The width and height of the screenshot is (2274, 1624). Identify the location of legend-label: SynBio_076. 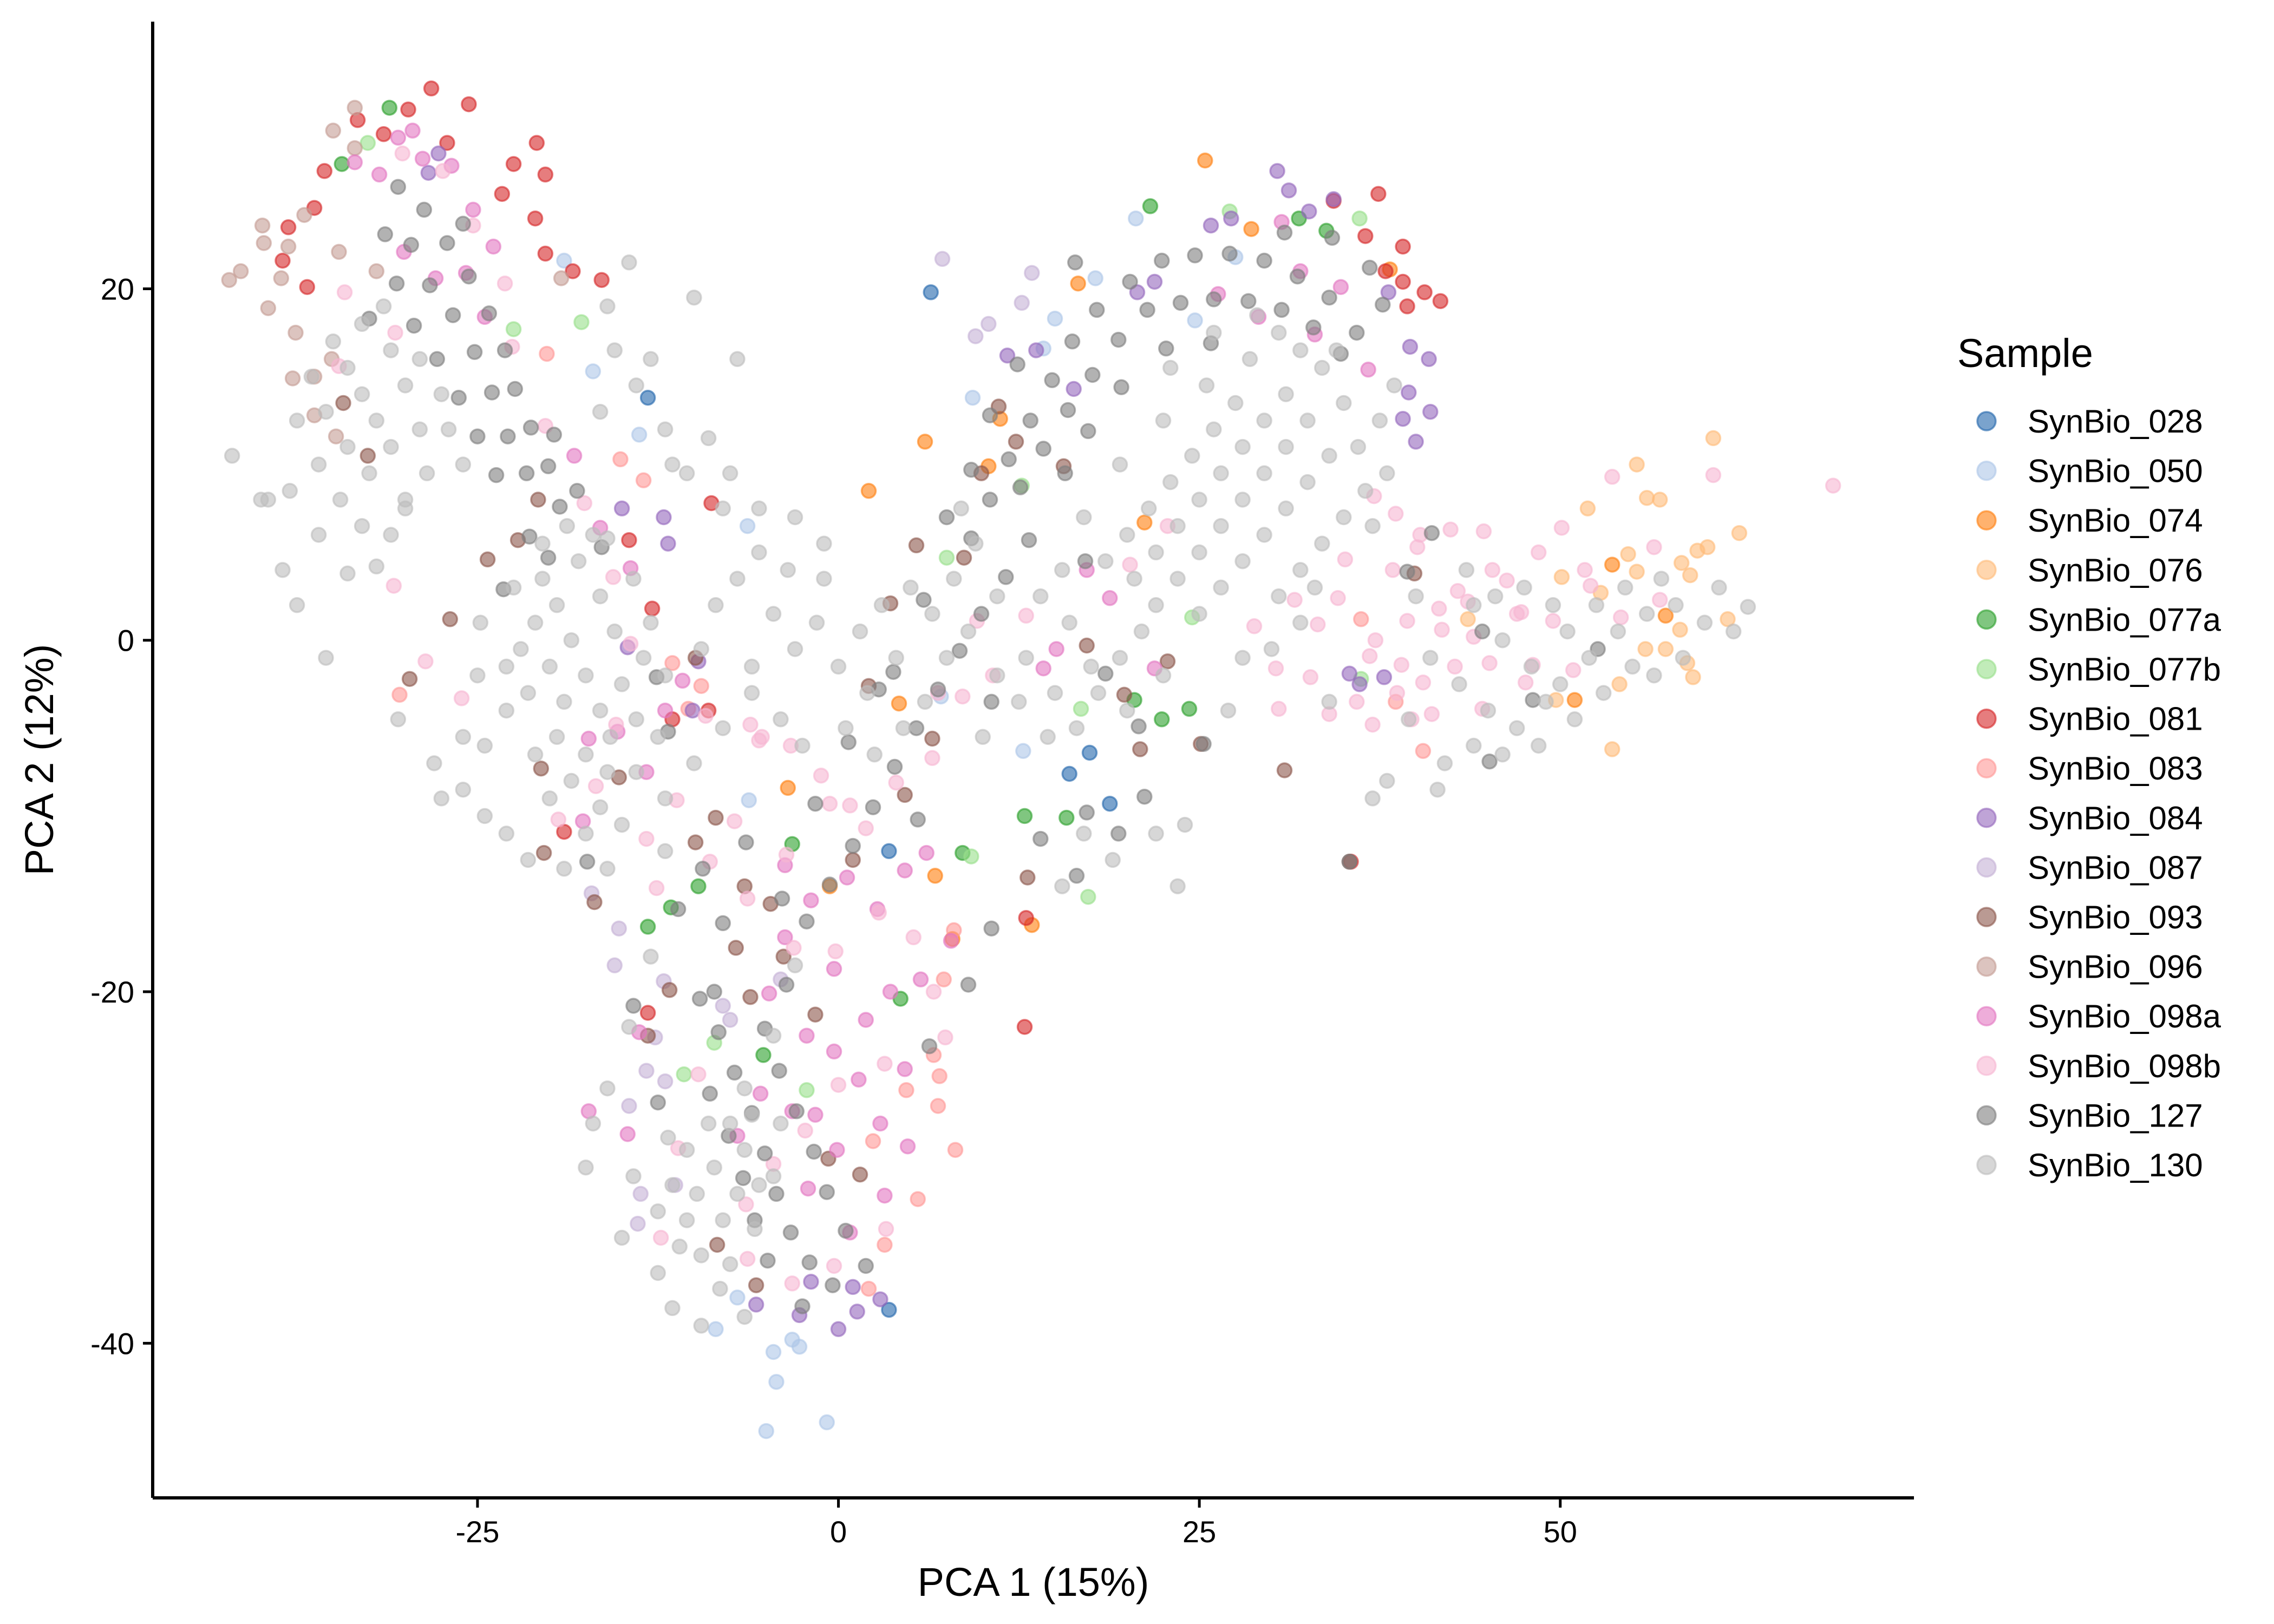
(2115, 570).